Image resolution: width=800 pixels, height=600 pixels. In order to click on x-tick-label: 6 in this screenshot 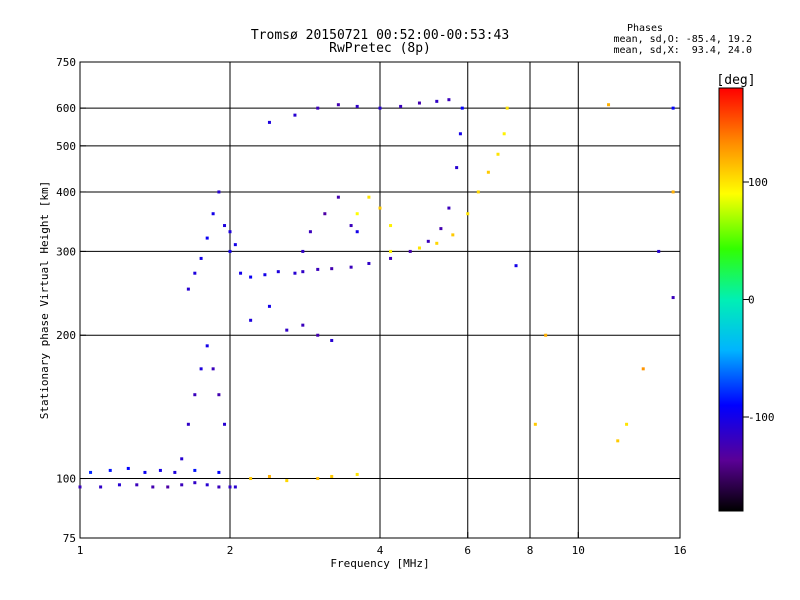, I will do `click(467, 550)`.